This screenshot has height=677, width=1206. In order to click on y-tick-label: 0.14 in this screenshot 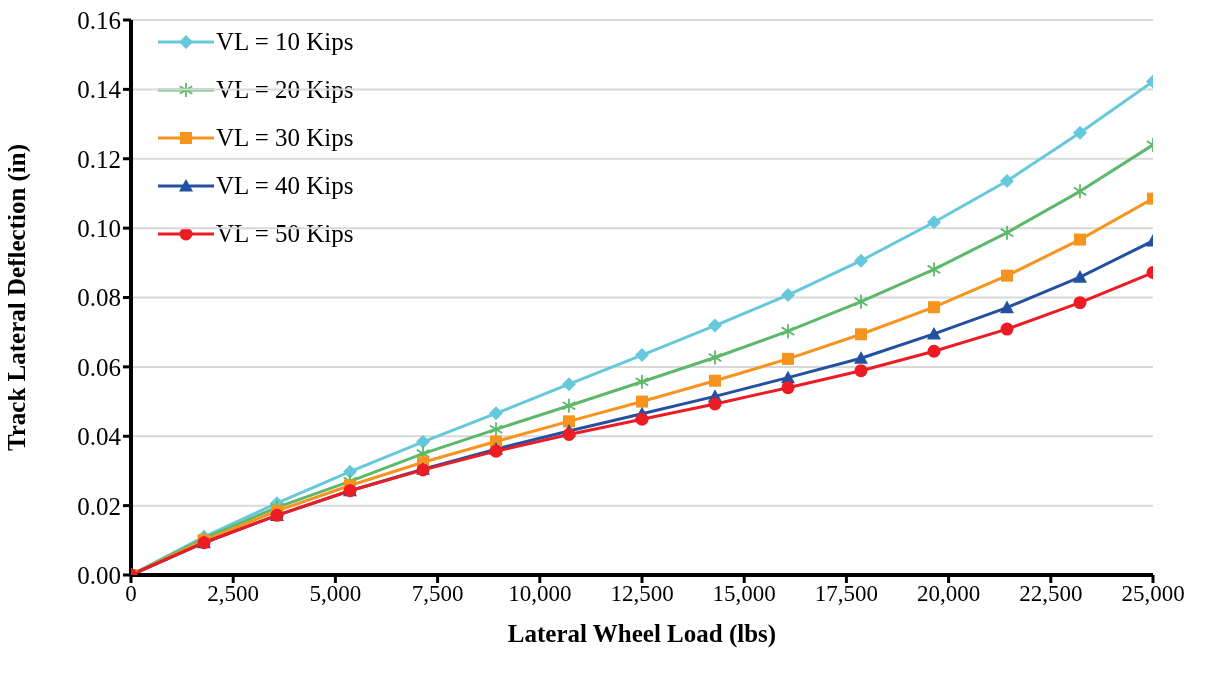, I will do `click(99, 90)`.